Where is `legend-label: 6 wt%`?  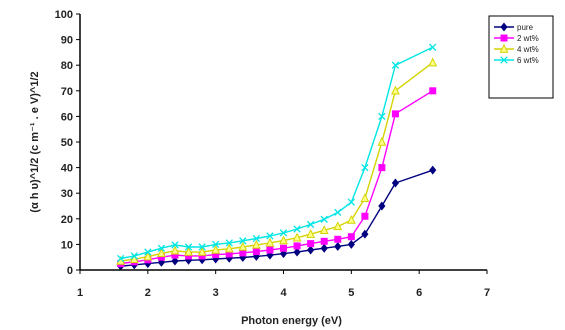 legend-label: 6 wt% is located at coordinates (528, 60).